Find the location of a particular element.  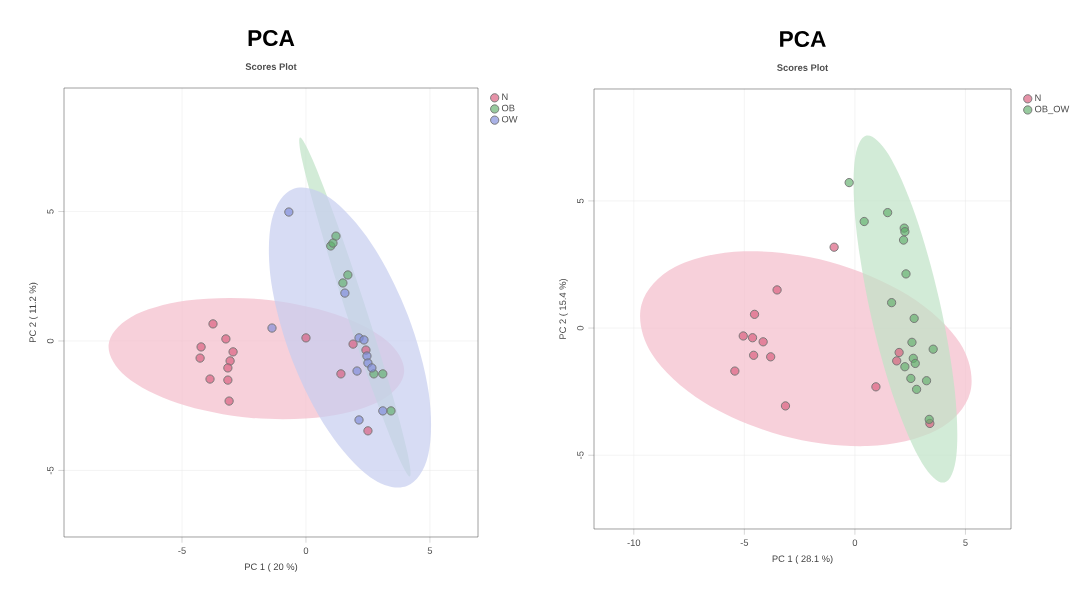

y-axis-title: PC 2 ( 15.4 %) is located at coordinates (563, 308).